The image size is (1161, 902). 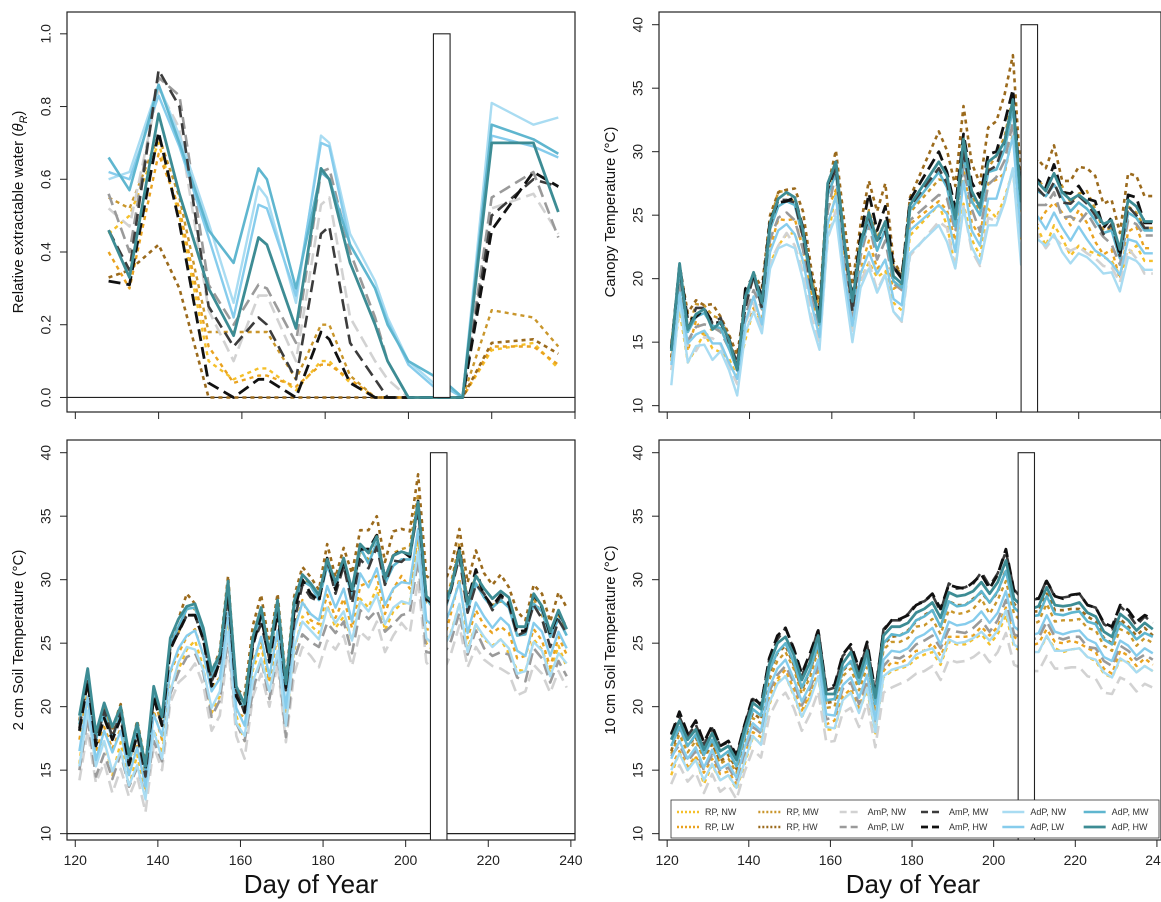 I want to click on y-axis-label: Relative extractable water (θR), so click(x=20, y=212).